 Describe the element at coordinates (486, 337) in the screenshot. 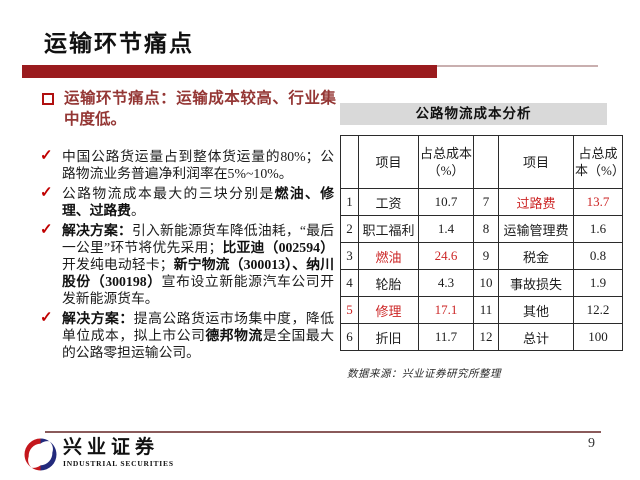

I see `table-cell: 12` at that location.